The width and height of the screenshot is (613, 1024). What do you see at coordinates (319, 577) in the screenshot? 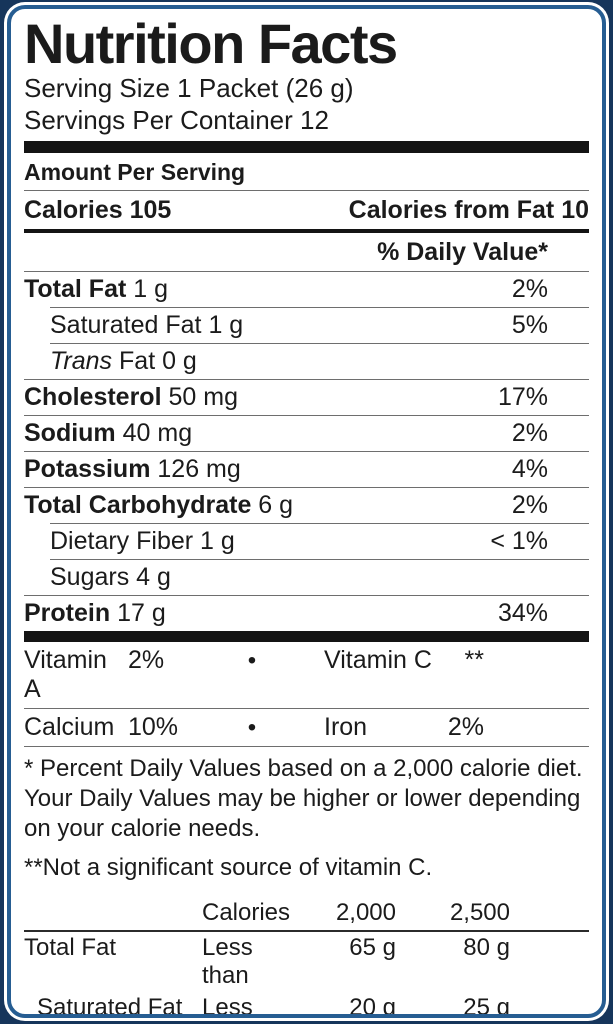
I see `nutrient-row-sugars: Sugars 4 g` at bounding box center [319, 577].